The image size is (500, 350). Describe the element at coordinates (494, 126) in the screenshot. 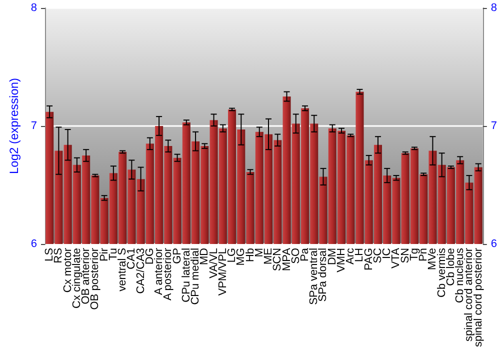

I see `y2-tick-label: 7` at that location.